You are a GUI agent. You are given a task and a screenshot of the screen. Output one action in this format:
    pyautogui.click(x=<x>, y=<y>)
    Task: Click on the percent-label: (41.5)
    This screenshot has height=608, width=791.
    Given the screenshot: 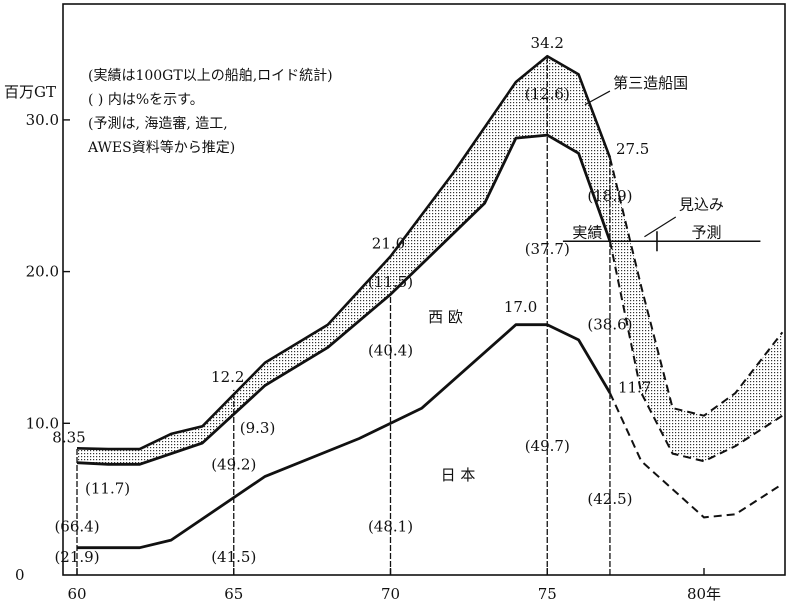 What is the action you would take?
    pyautogui.click(x=233, y=557)
    